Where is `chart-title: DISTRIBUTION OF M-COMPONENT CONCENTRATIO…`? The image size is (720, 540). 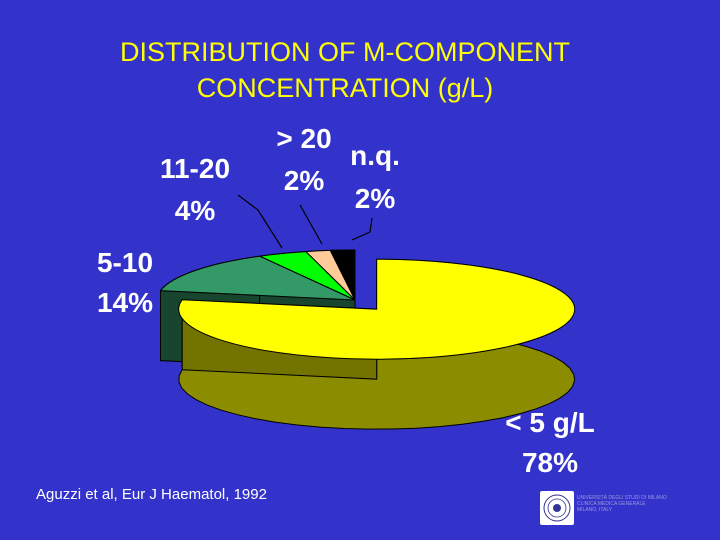 chart-title: DISTRIBUTION OF M-COMPONENT CONCENTRATIO… is located at coordinates (345, 70).